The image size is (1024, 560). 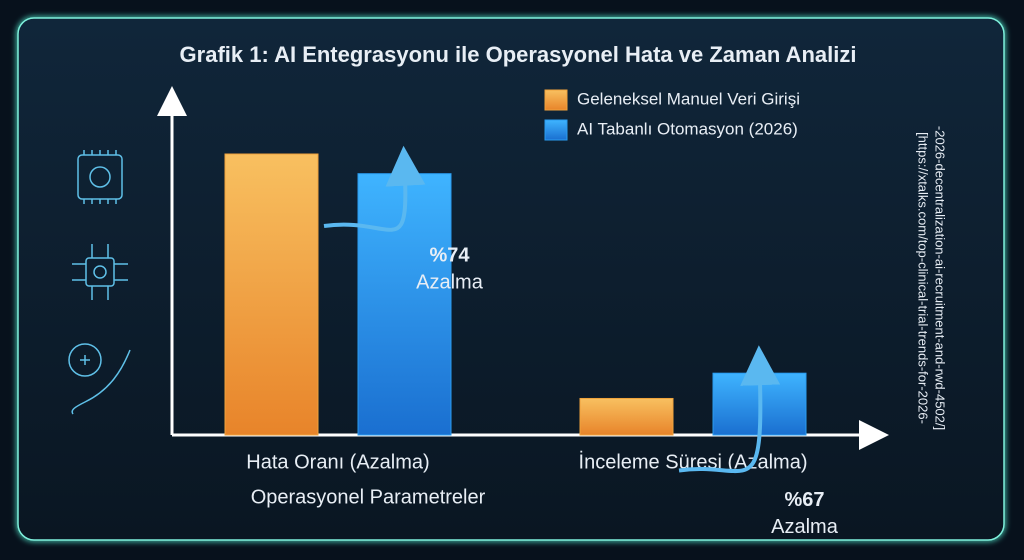 What do you see at coordinates (99, 282) in the screenshot?
I see `icons` at bounding box center [99, 282].